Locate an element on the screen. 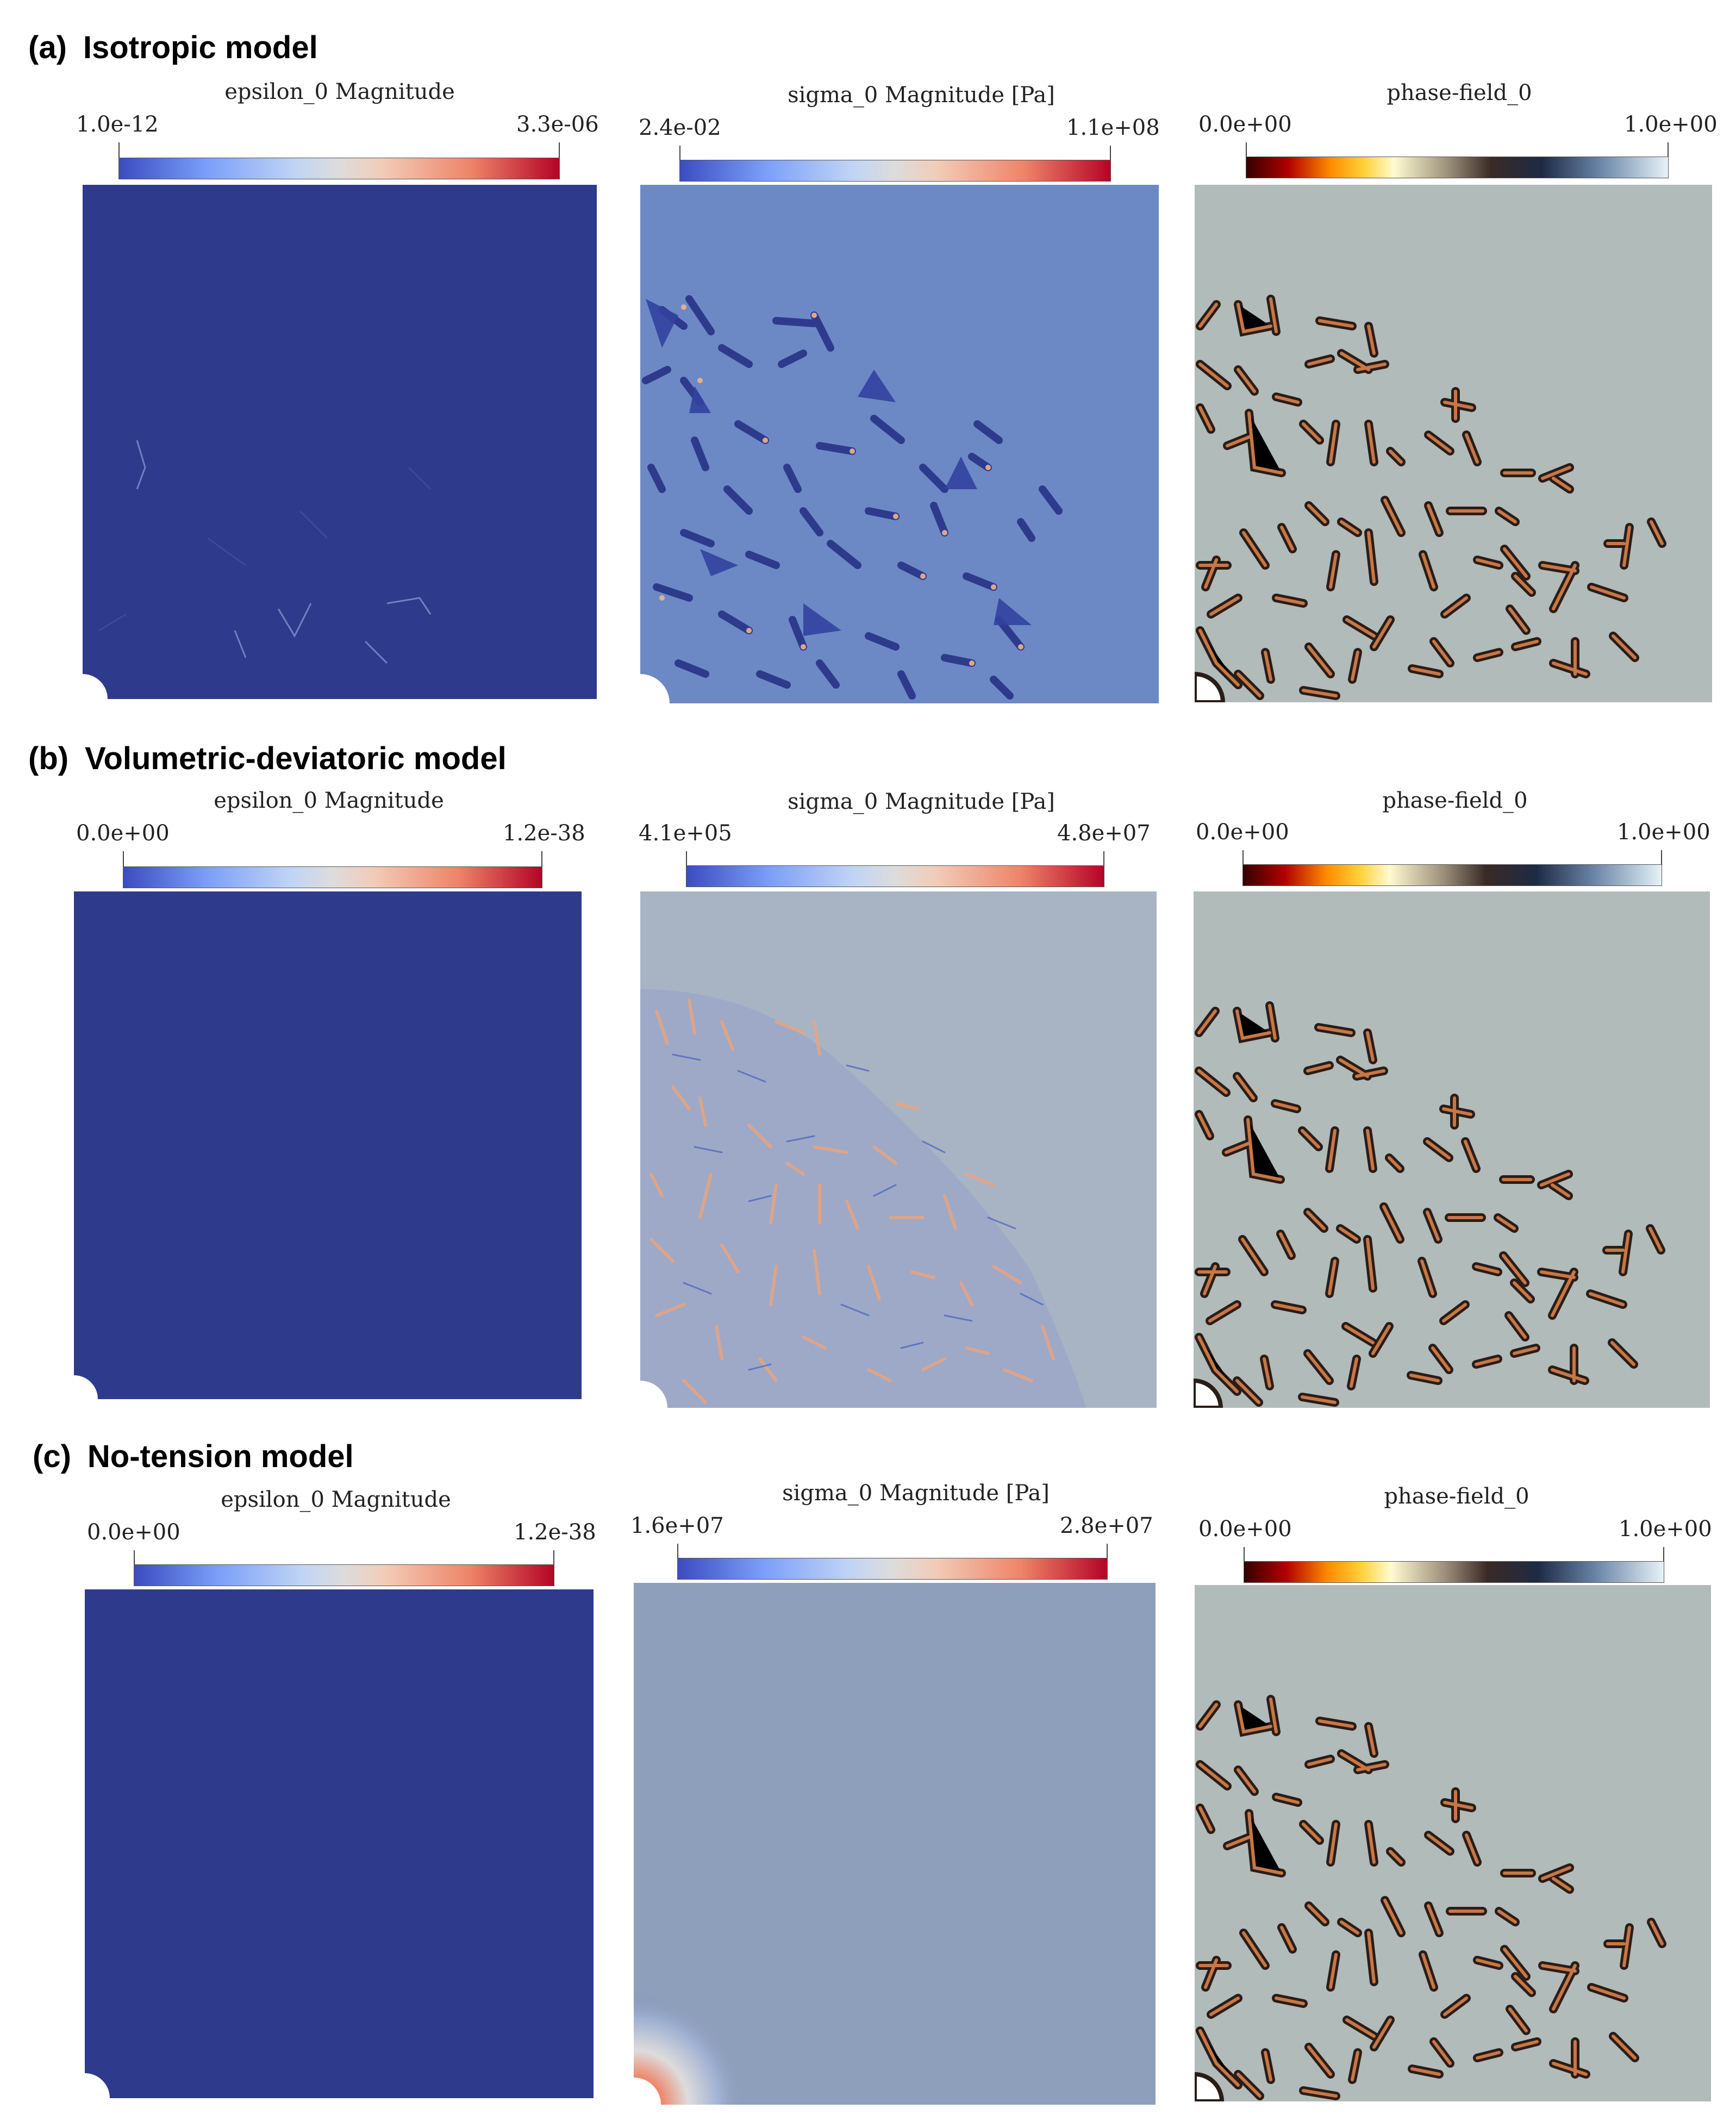 The image size is (1736, 2121). panel-a3-max: 1.0e+00 is located at coordinates (1671, 124).